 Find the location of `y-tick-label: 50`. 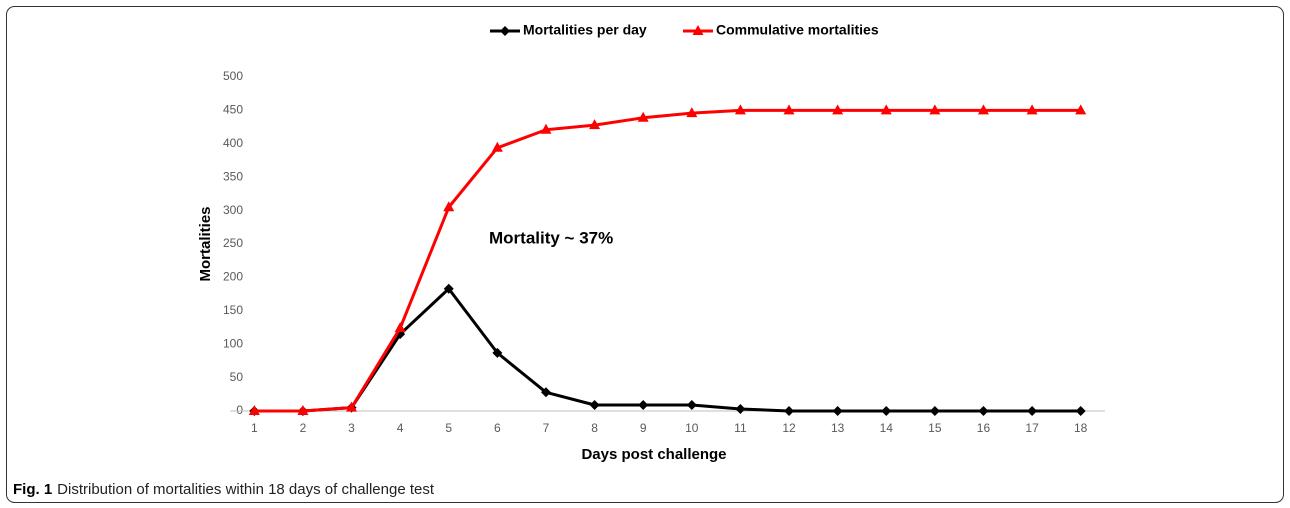

y-tick-label: 50 is located at coordinates (237, 377).